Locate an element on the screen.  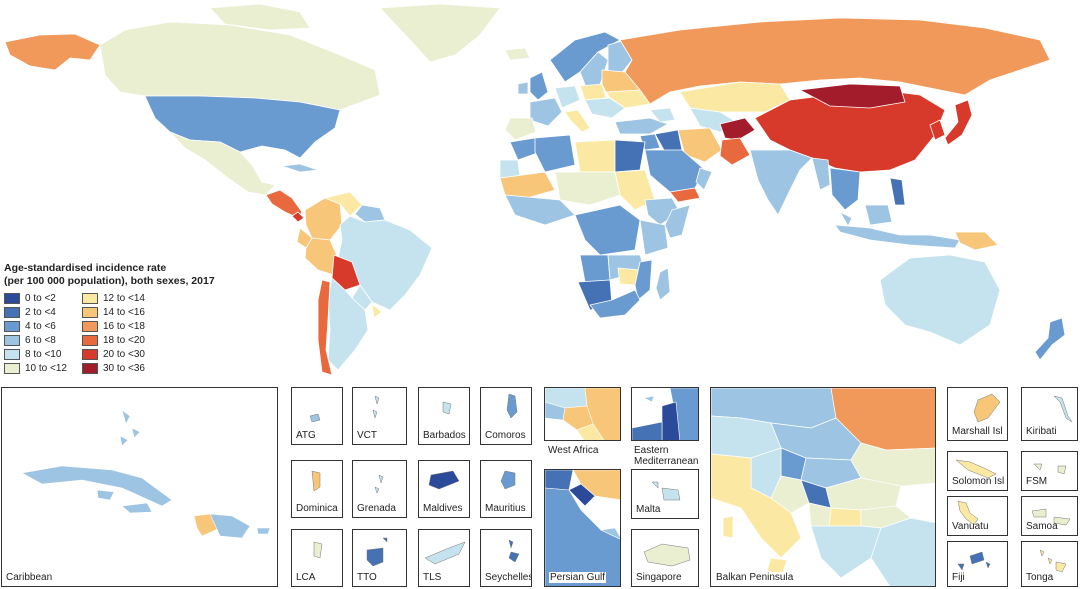
inset-balkan: Balkan Peninsula is located at coordinates (823, 487).